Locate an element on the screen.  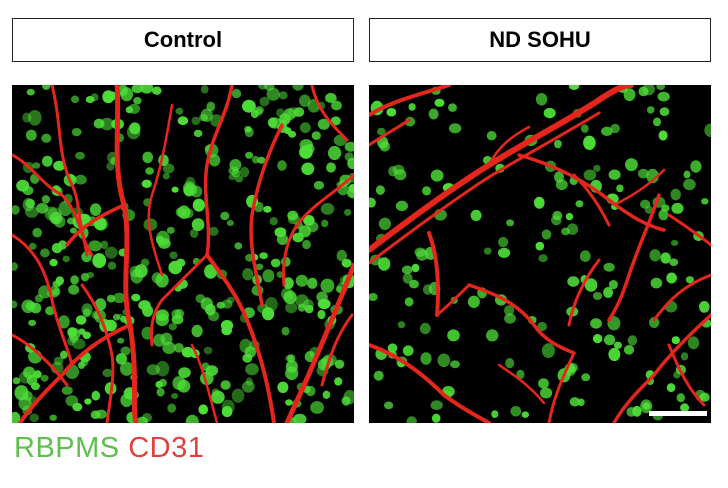
legend-cd31: CD31 is located at coordinates (166, 448).